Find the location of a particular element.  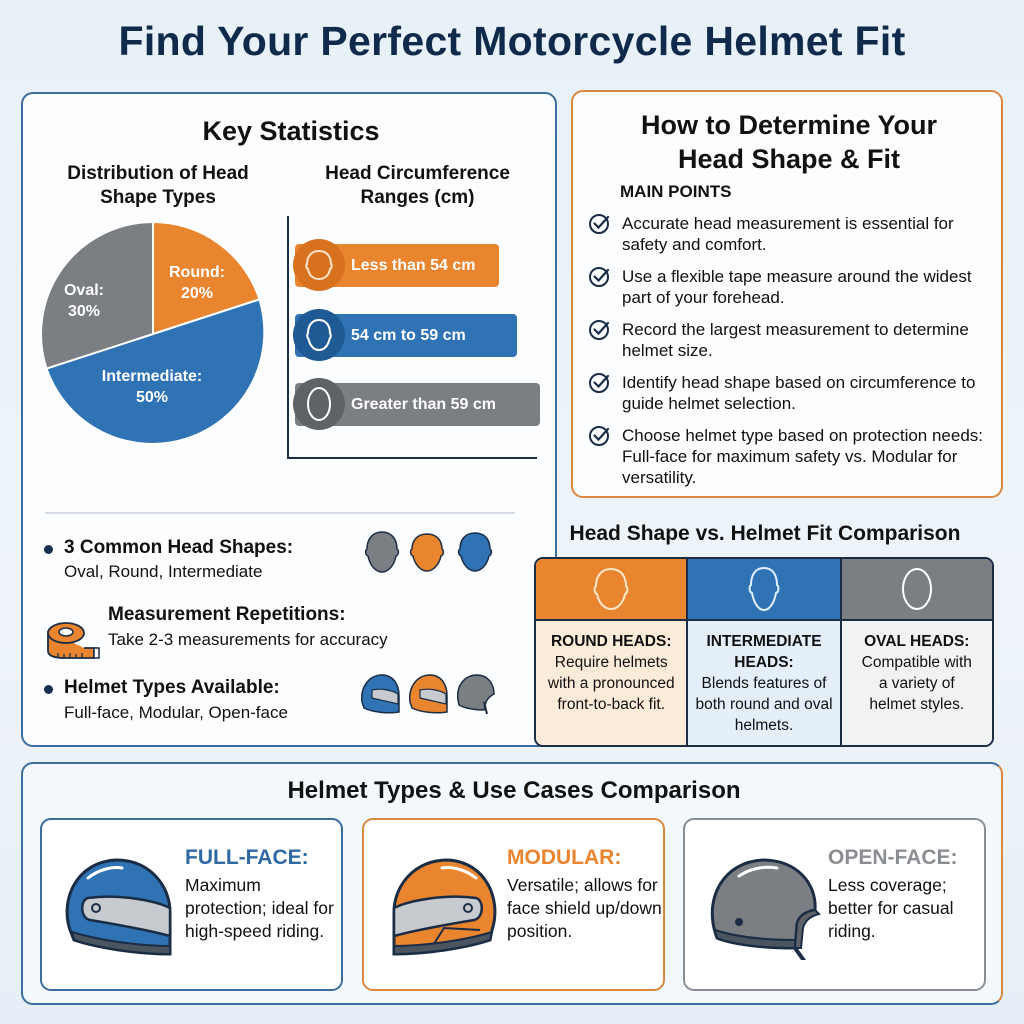

pie-label-intermediate: Intermediate: 50% is located at coordinates (152, 387).